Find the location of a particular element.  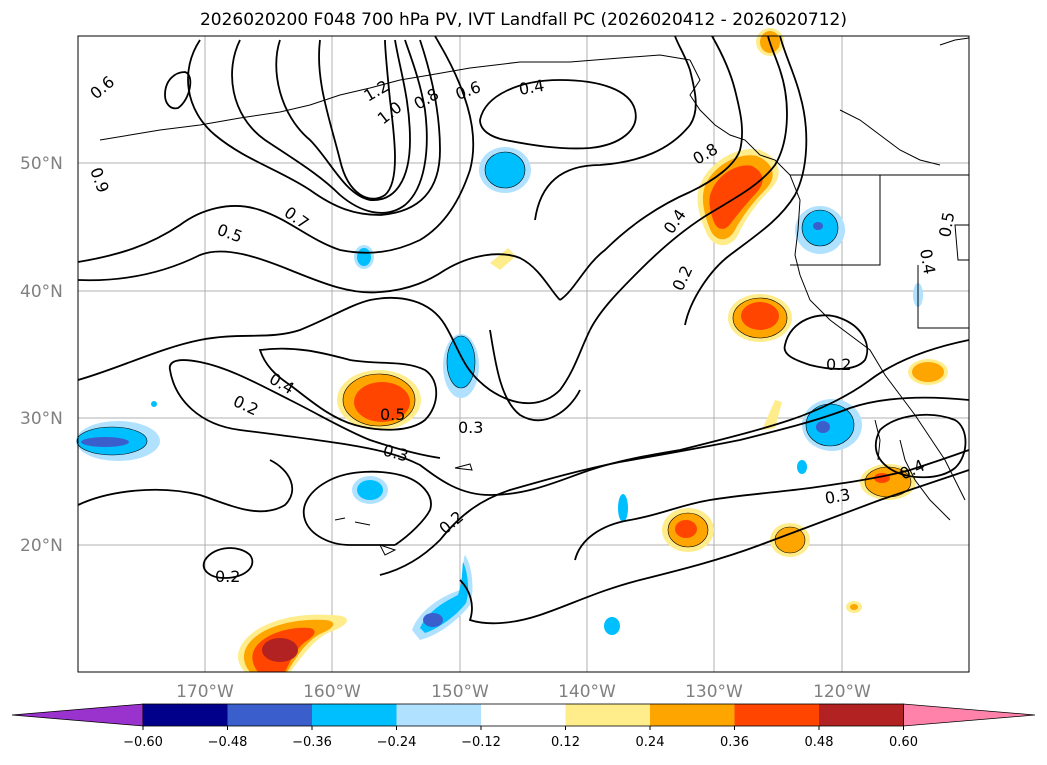

colorbar-border is located at coordinates (523, 715).